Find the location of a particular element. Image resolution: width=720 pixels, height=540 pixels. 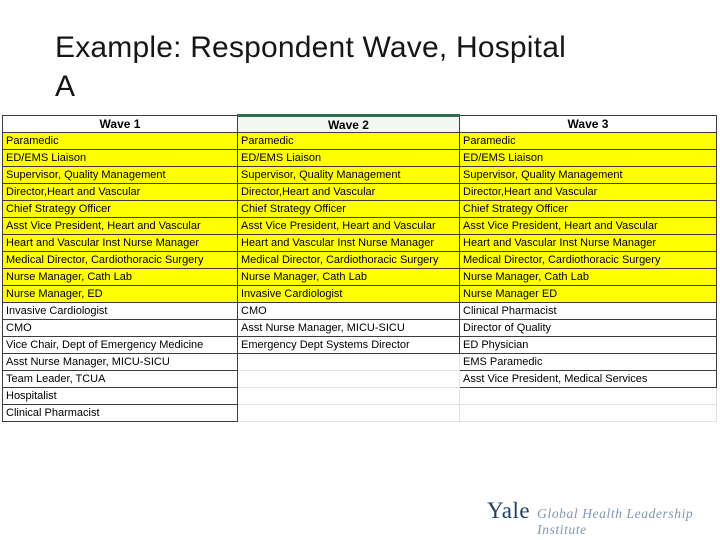

yale-wordmark: Yale is located at coordinates (509, 510).